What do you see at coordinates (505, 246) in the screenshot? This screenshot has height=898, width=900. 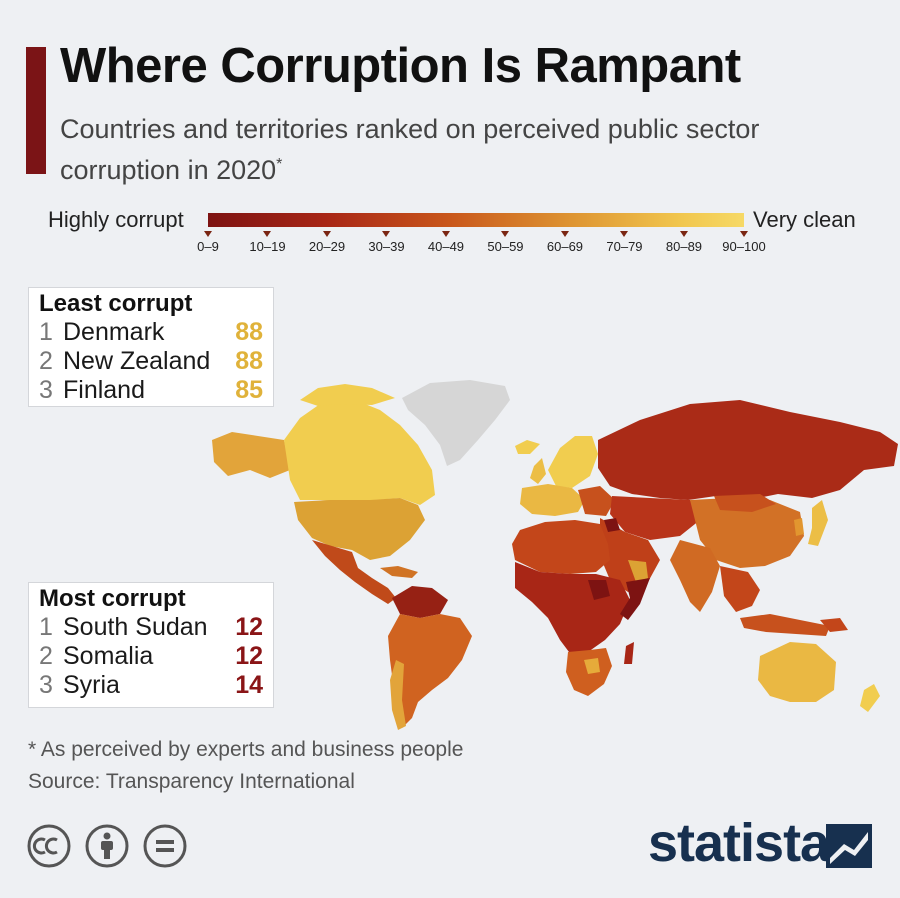 I see `legend-tick-label: 50–59` at bounding box center [505, 246].